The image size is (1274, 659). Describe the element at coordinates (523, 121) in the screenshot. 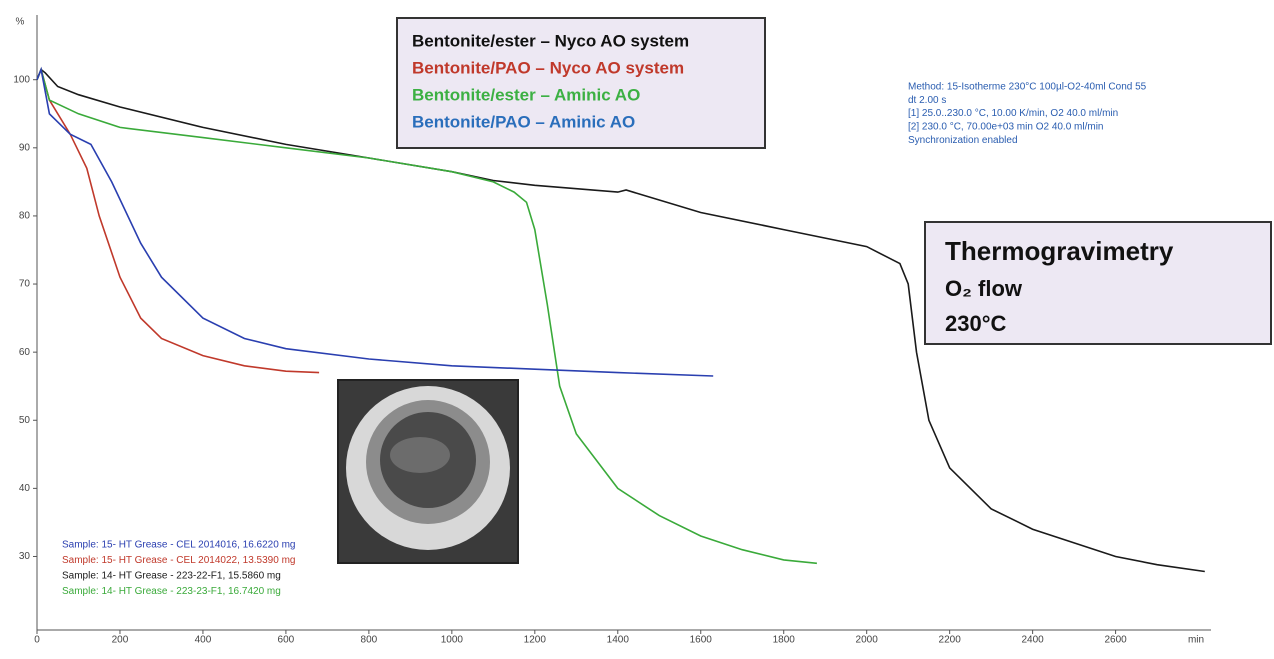

I see `legend-entry: Bentonite/PAO – Aminic AO` at that location.